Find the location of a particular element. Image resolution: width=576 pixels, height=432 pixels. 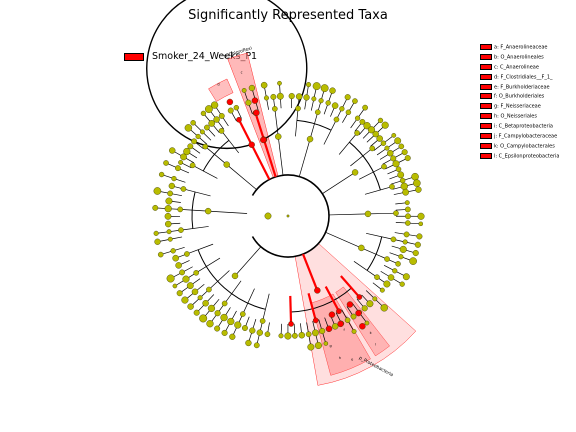

biomarker-legend-label: d: F_Clostridiales__F_1_ is located at coordinates (523, 77).